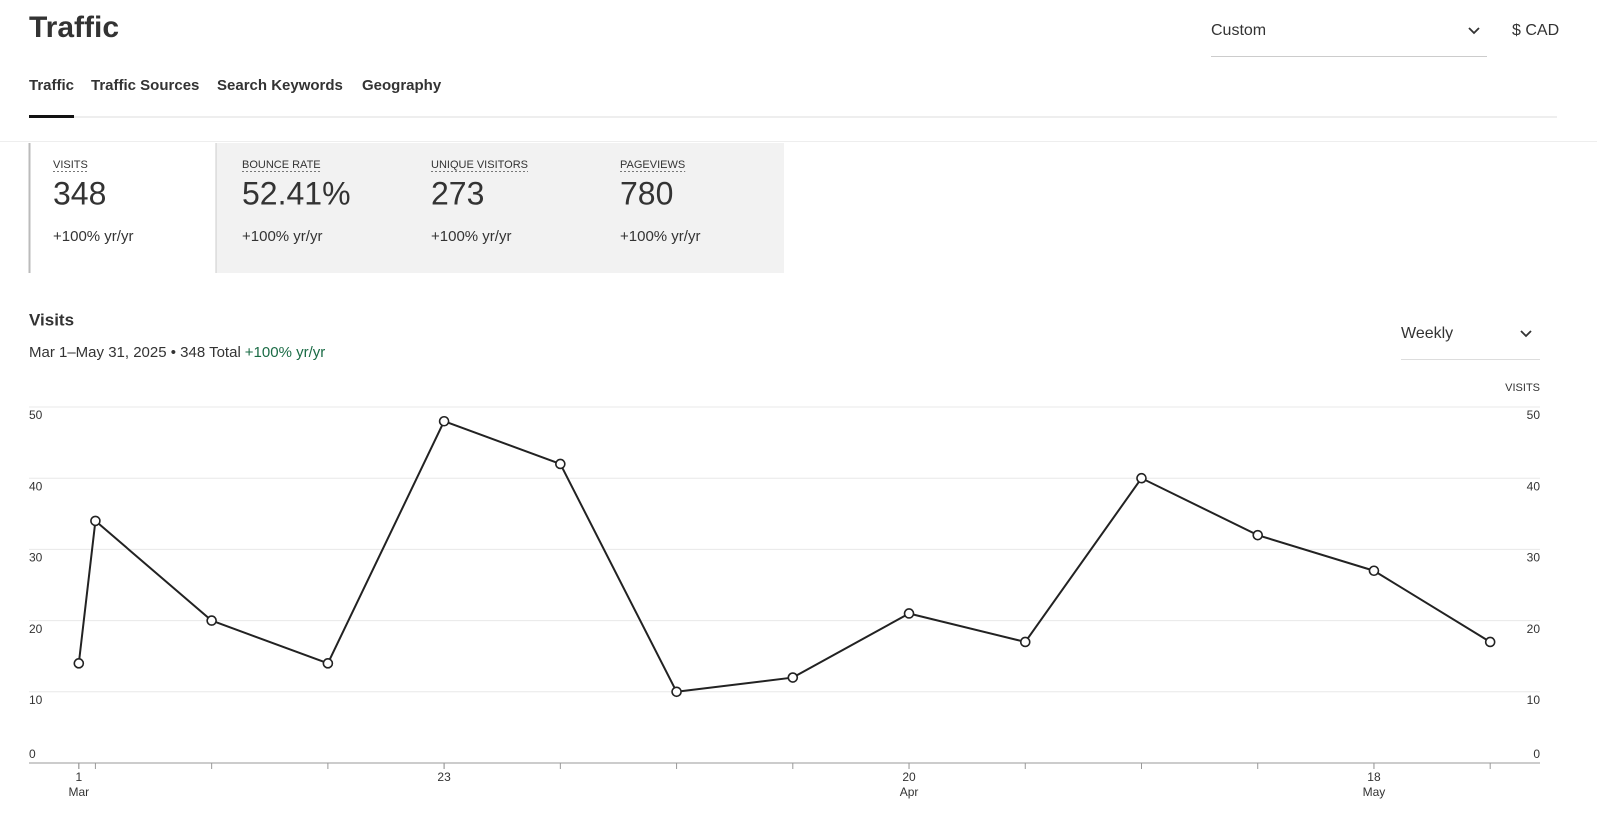  I want to click on y-tick-label: 0, so click(32, 754).